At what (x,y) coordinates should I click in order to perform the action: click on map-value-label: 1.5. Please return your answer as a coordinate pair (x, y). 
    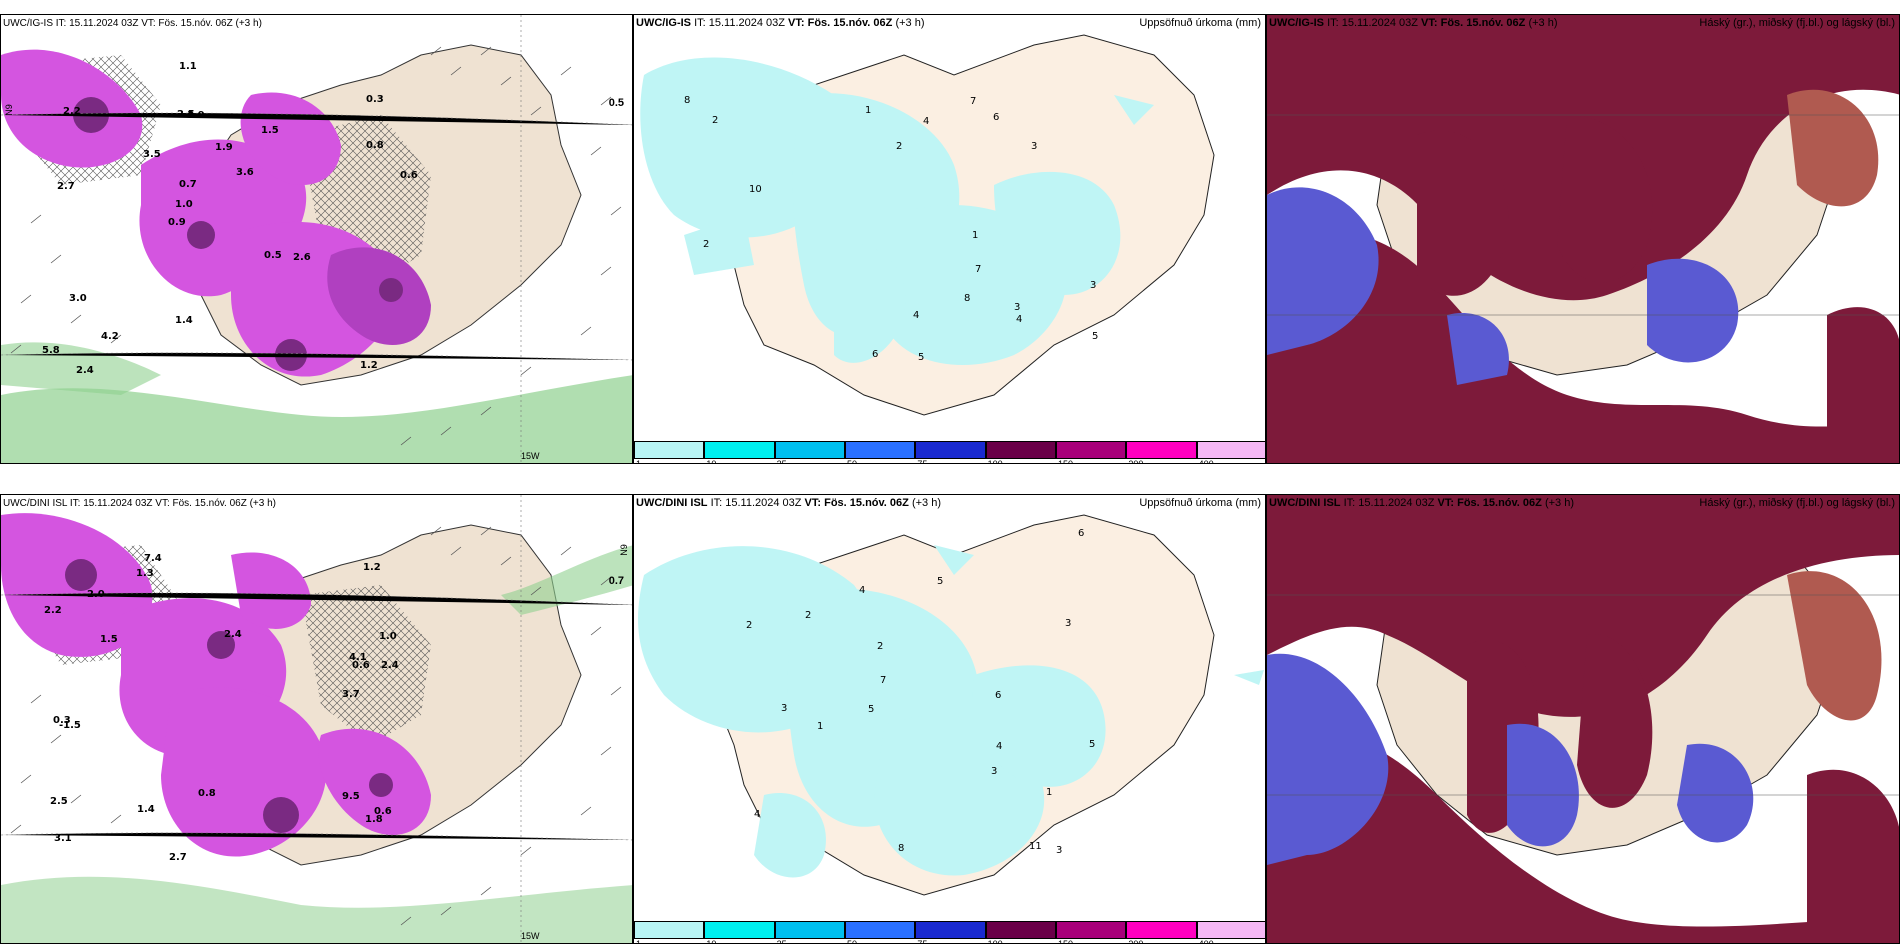
    Looking at the image, I should click on (109, 639).